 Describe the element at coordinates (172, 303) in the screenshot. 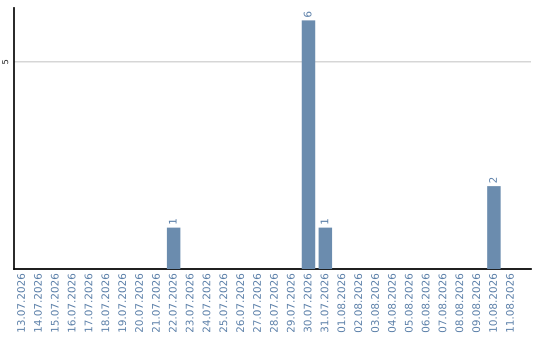

I see `x-tick-label: 22.07.2026` at that location.